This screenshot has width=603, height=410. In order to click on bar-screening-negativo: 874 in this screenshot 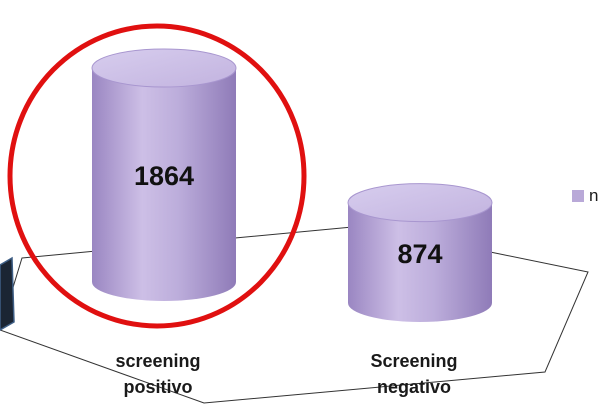, I will do `click(420, 252)`.